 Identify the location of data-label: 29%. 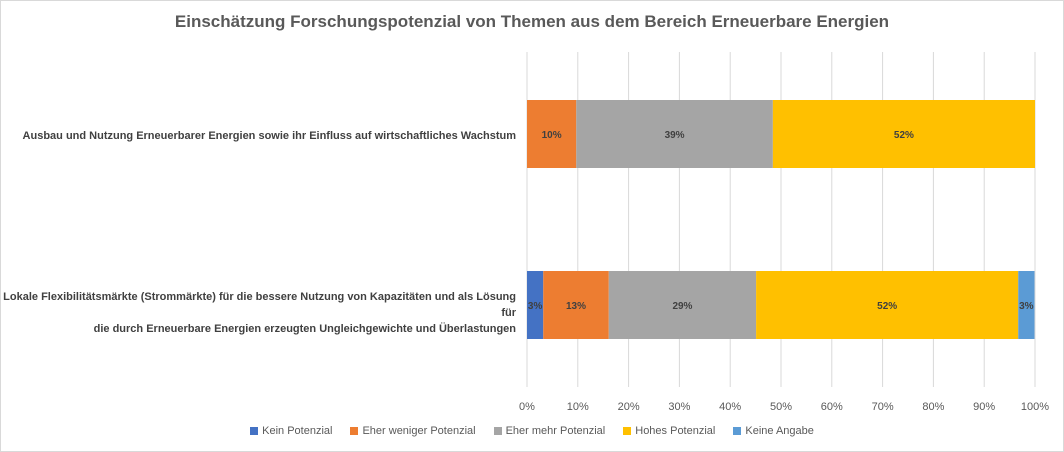
(682, 306).